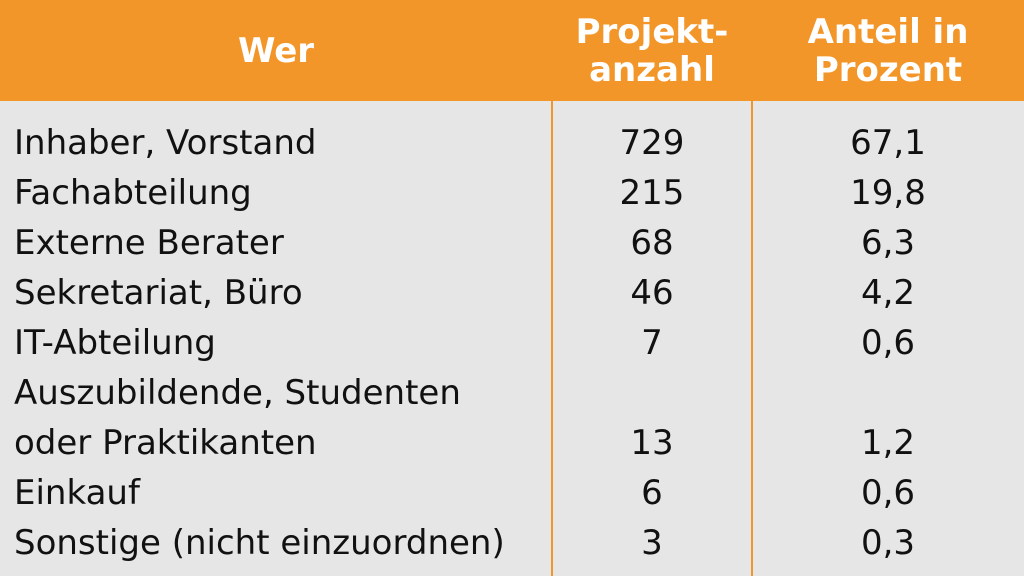 This screenshot has width=1024, height=576. What do you see at coordinates (652, 143) in the screenshot?
I see `cell-anzahl: 729` at bounding box center [652, 143].